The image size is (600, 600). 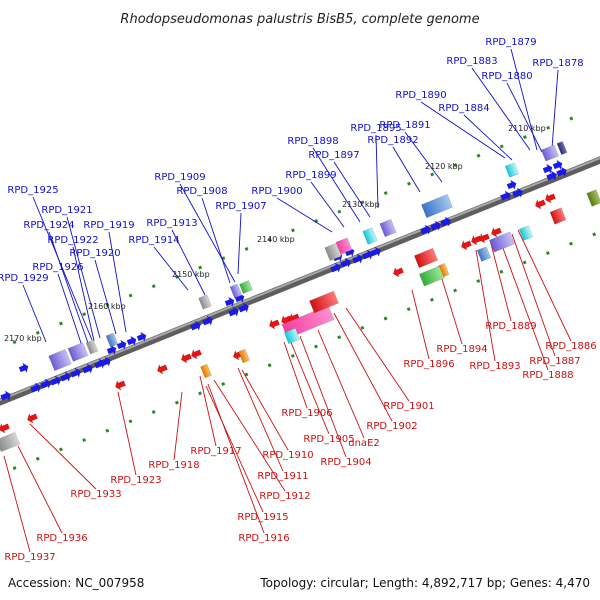 I want to click on reverse-gene-label: RPD_1904, so click(x=345, y=462).